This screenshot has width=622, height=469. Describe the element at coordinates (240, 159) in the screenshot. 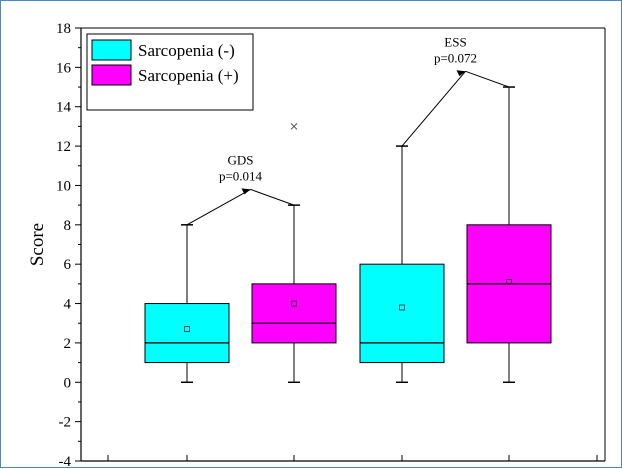

I see `annotation-label: GDS` at that location.